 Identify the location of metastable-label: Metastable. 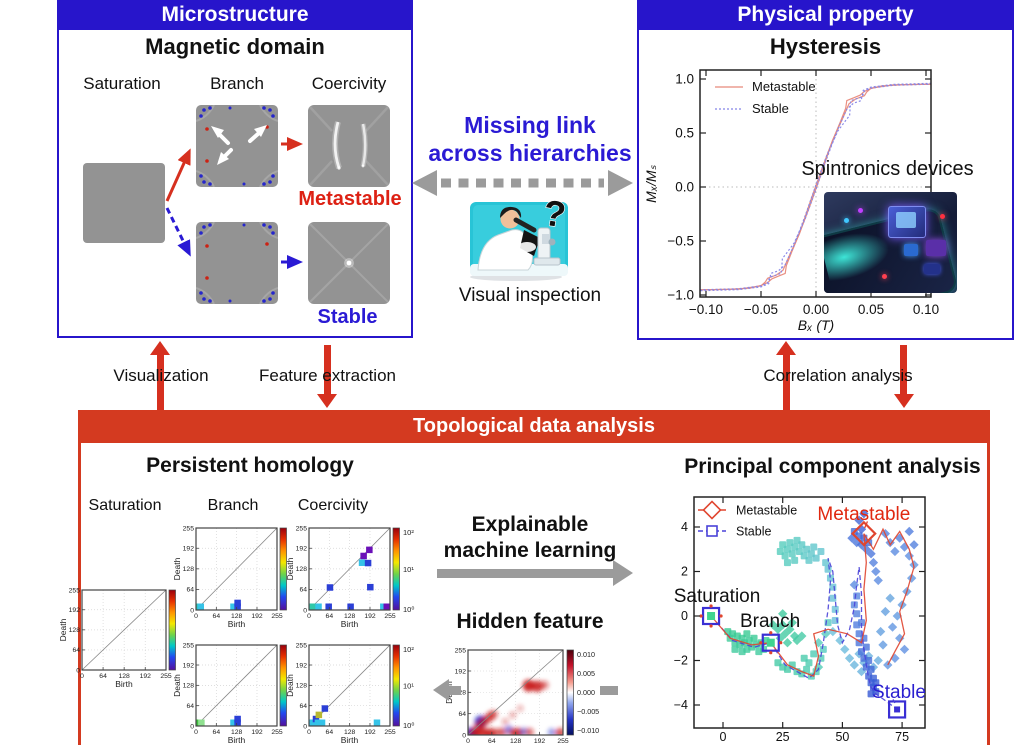
(350, 199).